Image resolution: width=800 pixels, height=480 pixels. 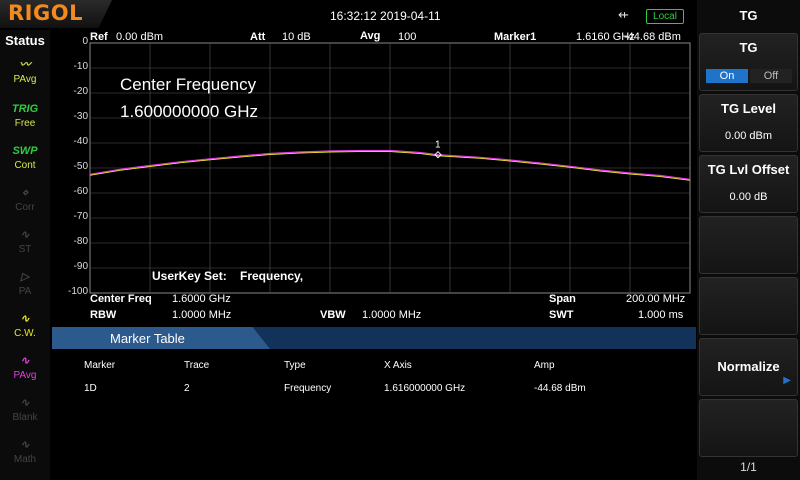 I want to click on ref-label: Ref, so click(x=99, y=37).